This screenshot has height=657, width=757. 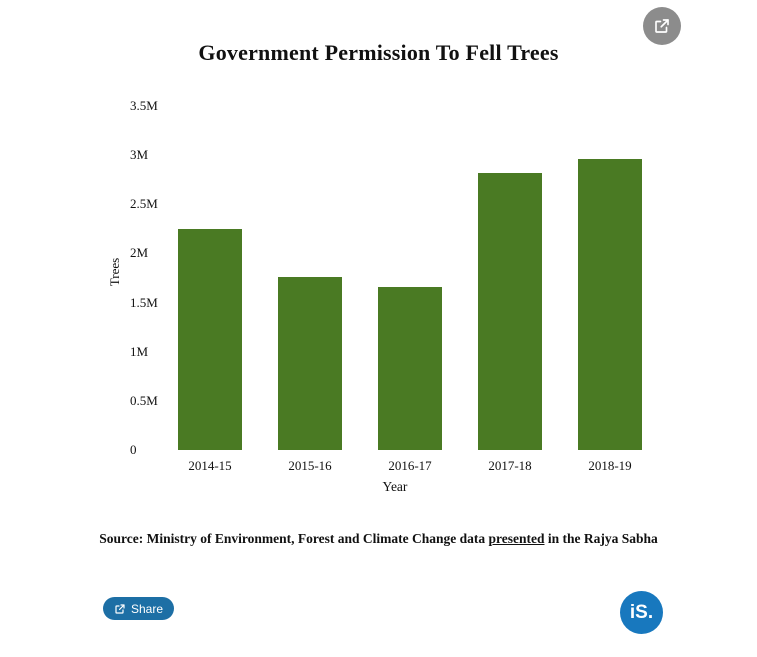 I want to click on y-axis-tick-label: 3.5M, so click(x=144, y=105).